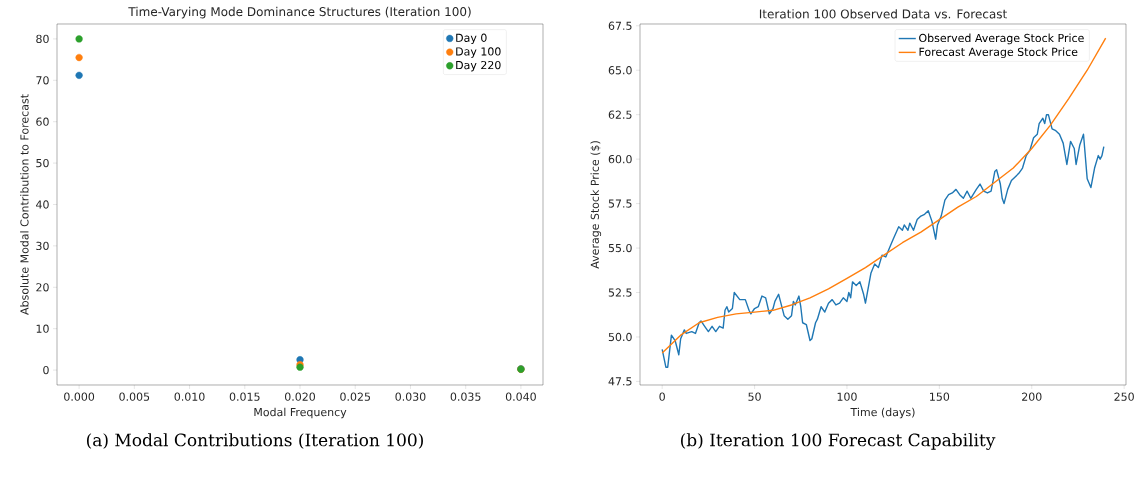 This screenshot has width=1140, height=487. What do you see at coordinates (42, 328) in the screenshot?
I see `y-tick-label: 10` at bounding box center [42, 328].